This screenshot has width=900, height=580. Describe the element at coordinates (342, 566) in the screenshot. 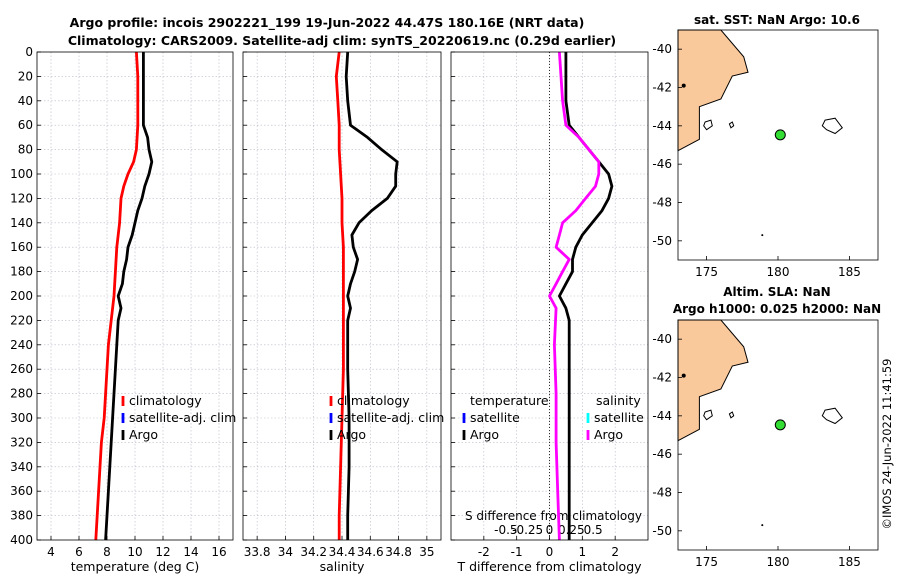

I see `x-axis-label: salinity` at that location.